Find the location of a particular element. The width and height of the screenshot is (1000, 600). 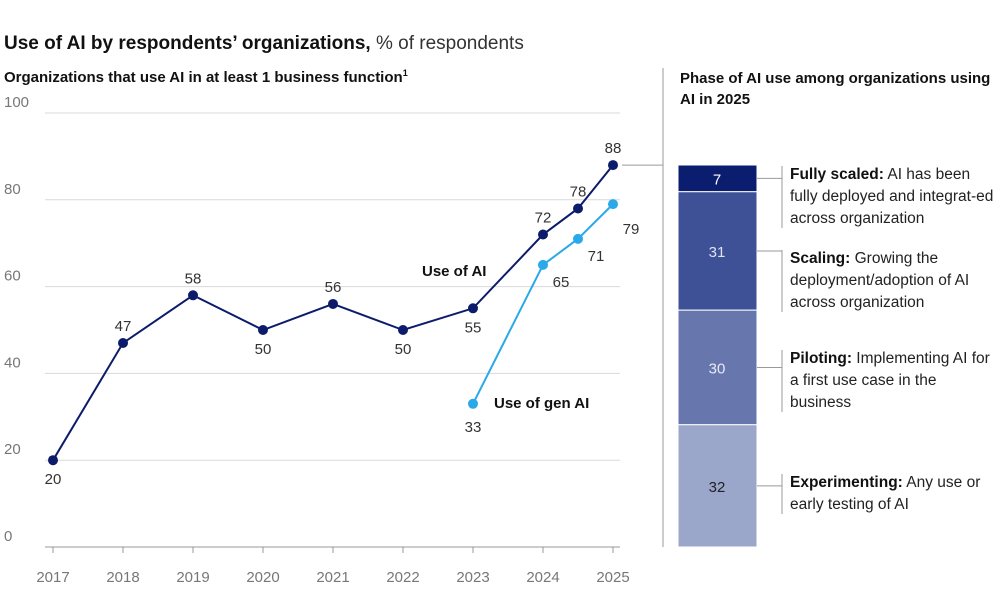

y-tick-label: 100 is located at coordinates (16, 102).